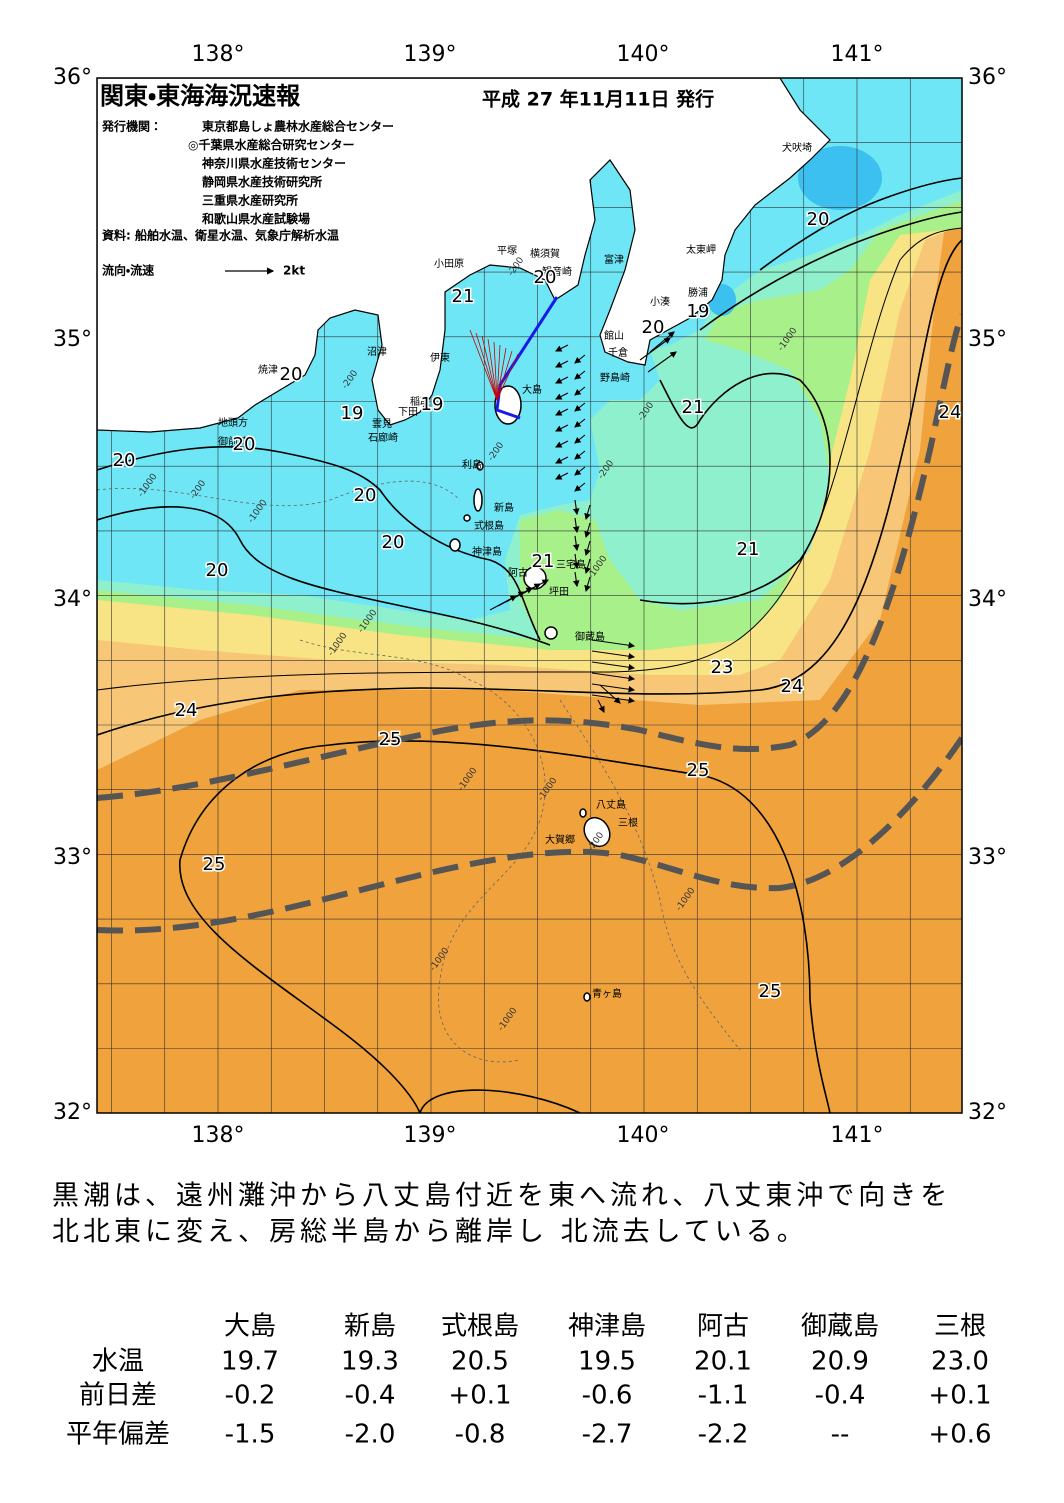  I want to click on place-label: 沼津, so click(377, 351).